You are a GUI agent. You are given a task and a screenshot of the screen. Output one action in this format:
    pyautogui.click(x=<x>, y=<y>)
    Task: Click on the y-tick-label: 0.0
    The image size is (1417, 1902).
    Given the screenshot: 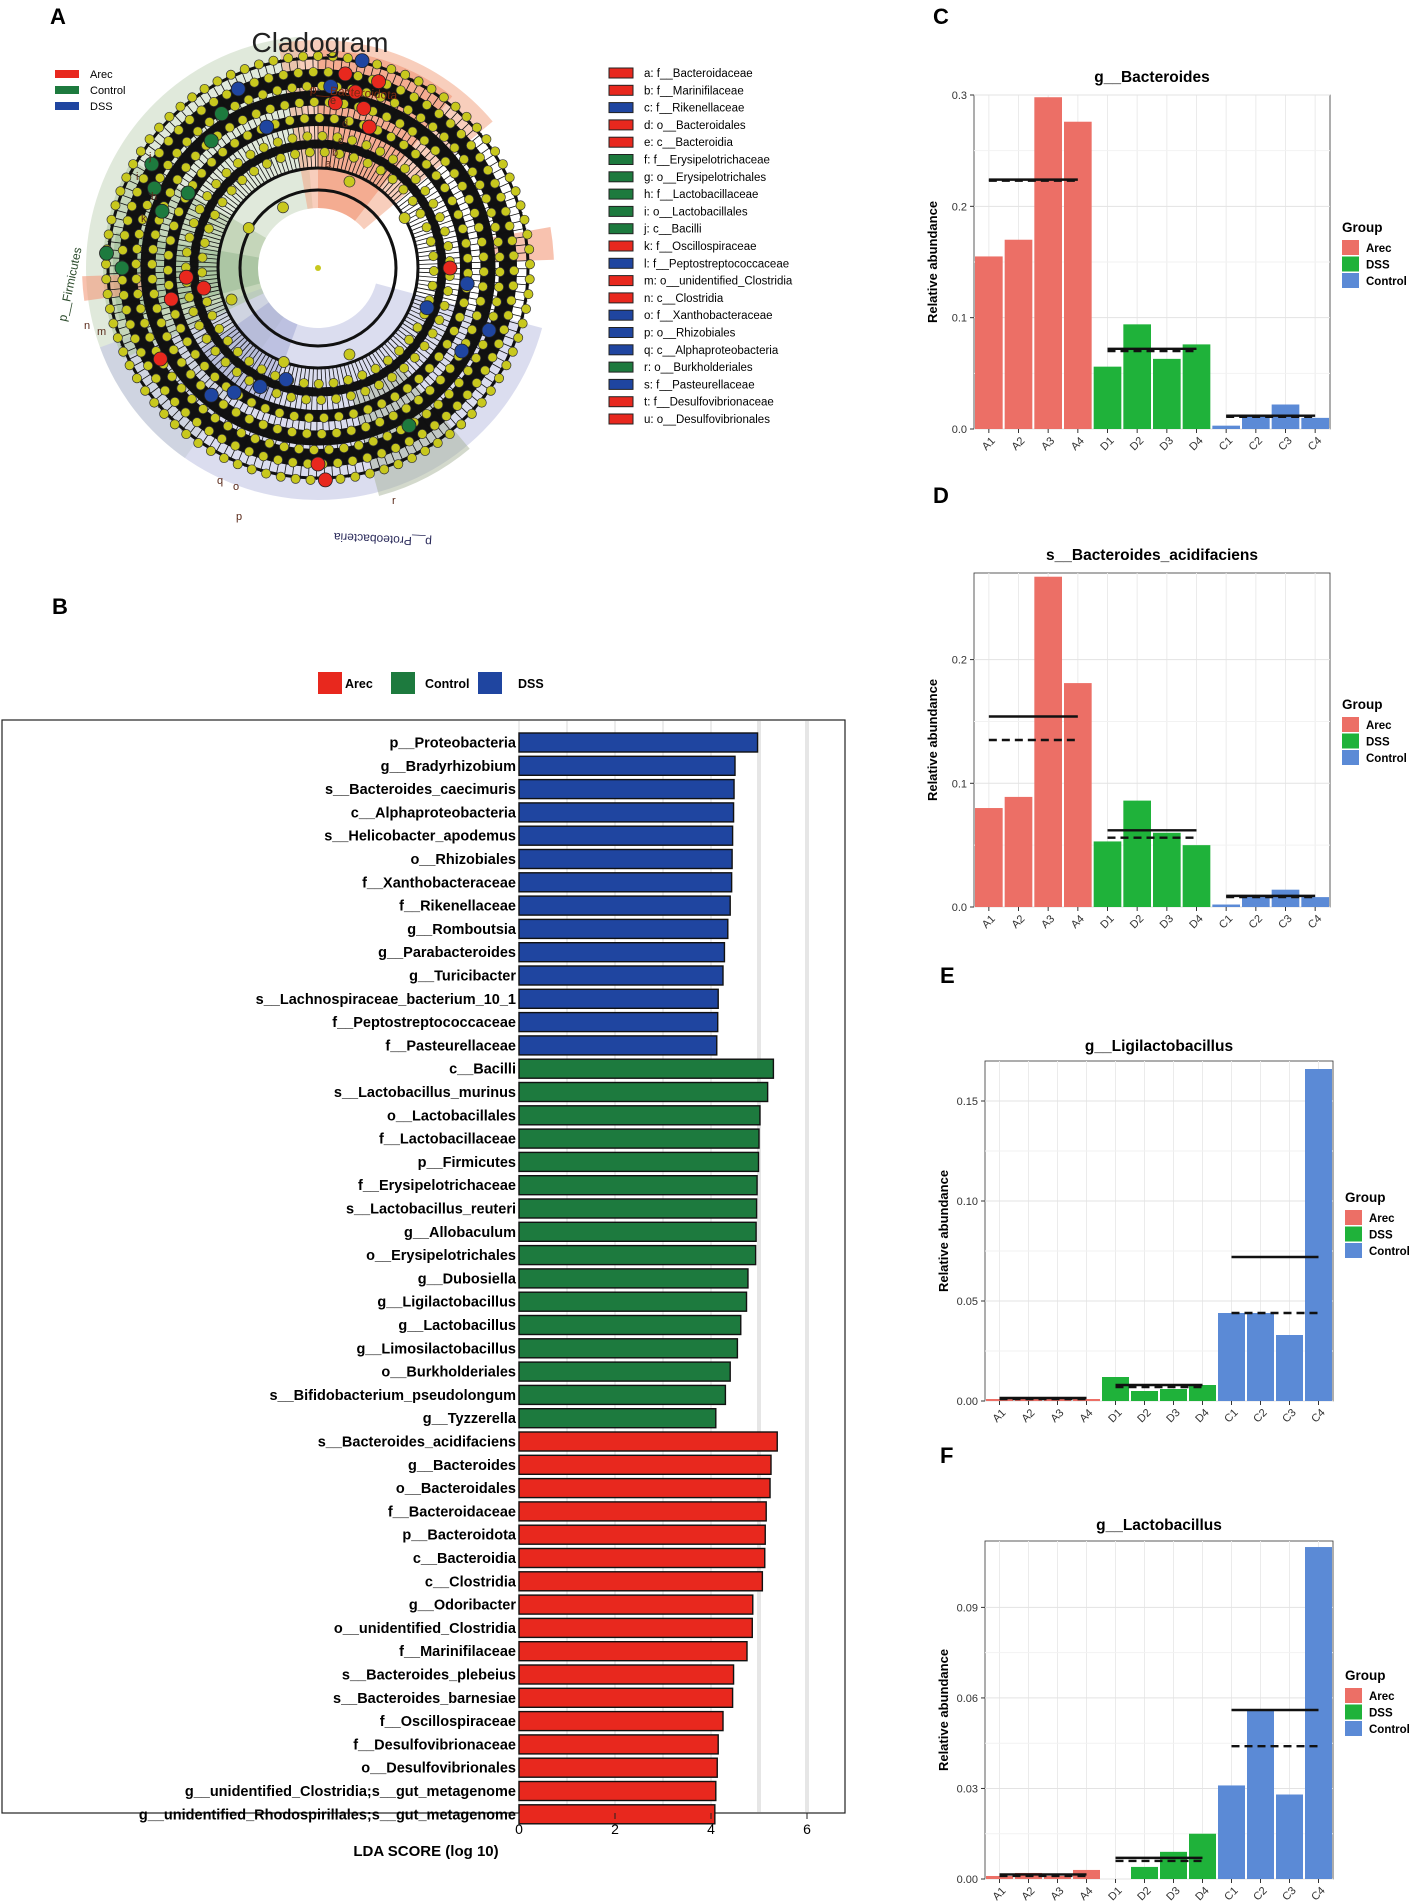 What is the action you would take?
    pyautogui.click(x=959, y=430)
    